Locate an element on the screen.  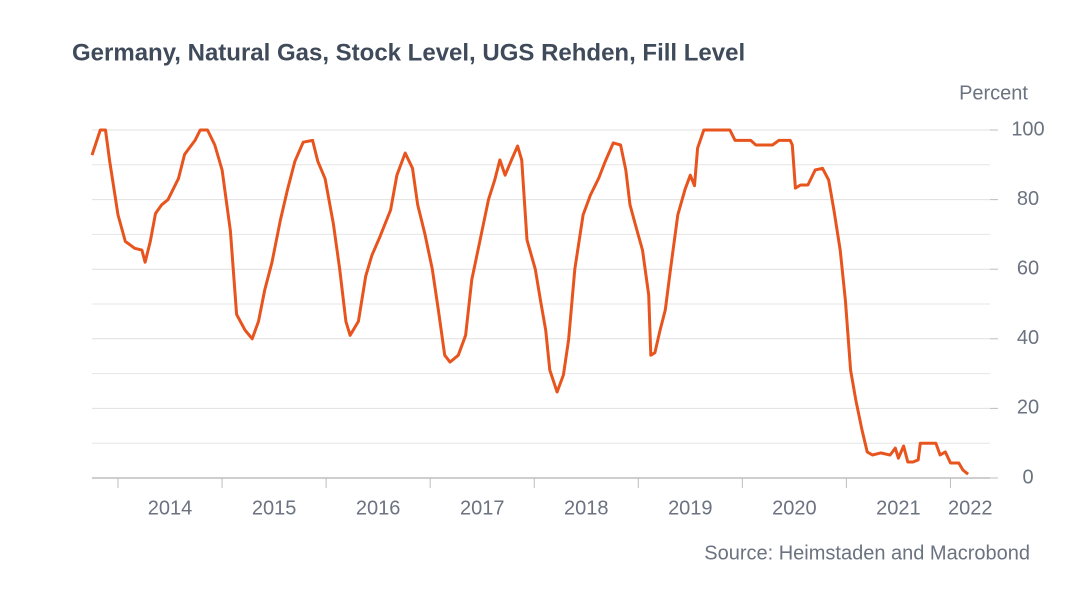
x-tick-label: 2018 is located at coordinates (586, 508).